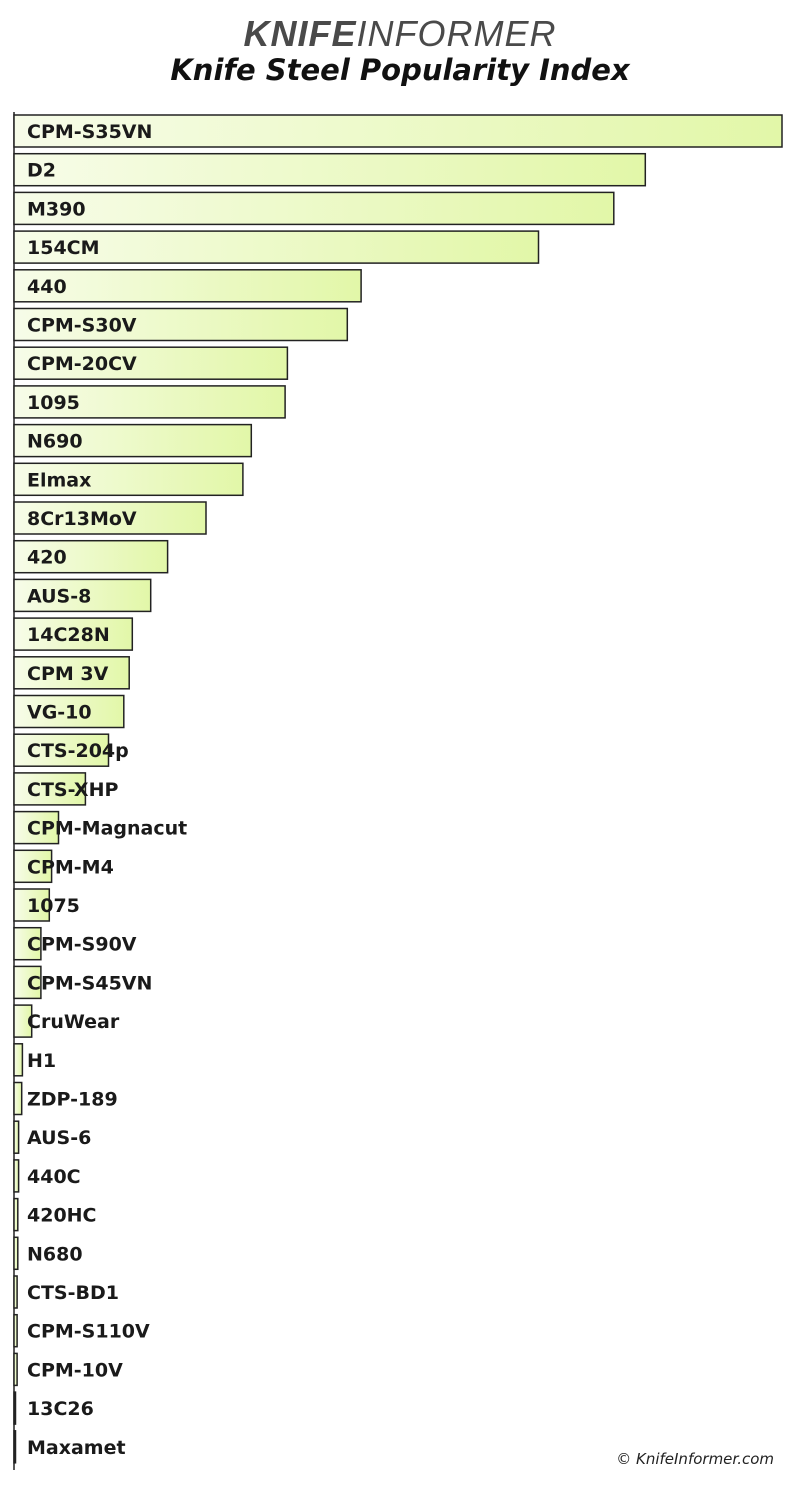  I want to click on bar-label: CruWear, so click(73, 1022).